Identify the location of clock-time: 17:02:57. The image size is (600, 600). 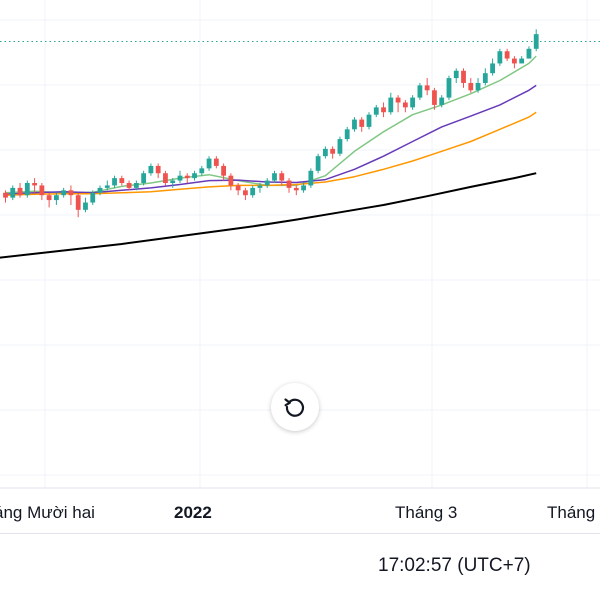
(415, 565).